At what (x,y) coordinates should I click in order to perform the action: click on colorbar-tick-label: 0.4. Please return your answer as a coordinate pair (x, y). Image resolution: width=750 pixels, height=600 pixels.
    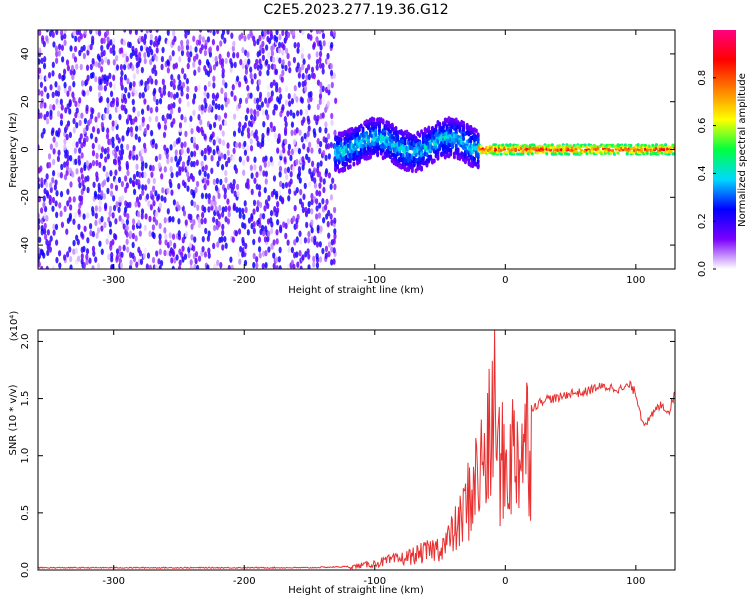
    Looking at the image, I should click on (702, 173).